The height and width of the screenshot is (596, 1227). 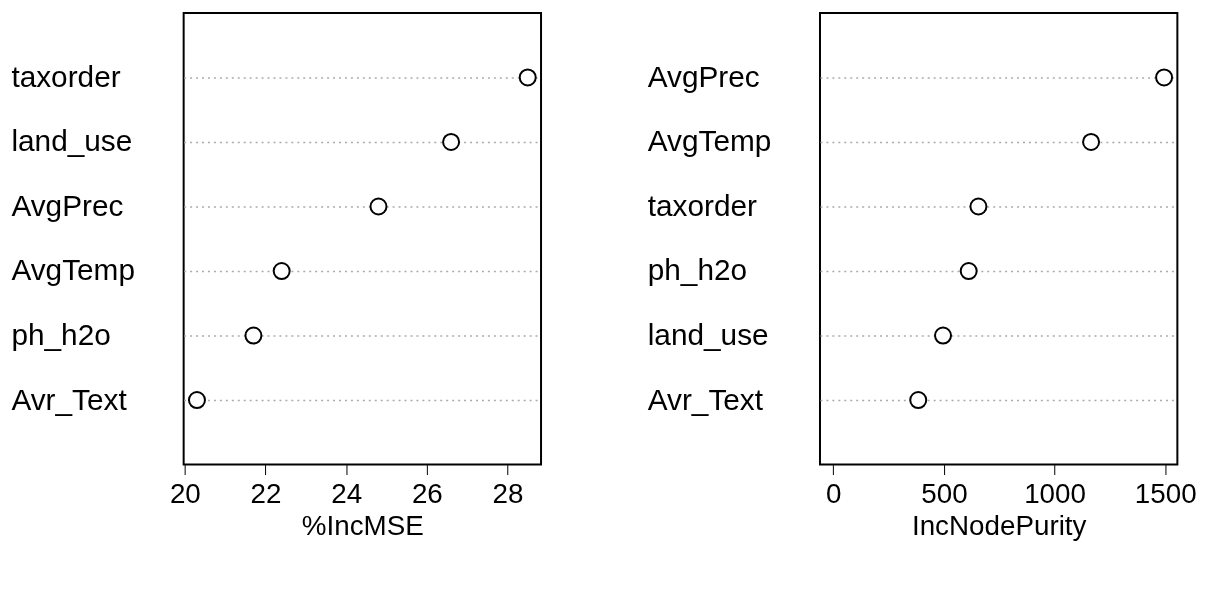 What do you see at coordinates (944, 493) in the screenshot?
I see `x-tick-label: 500` at bounding box center [944, 493].